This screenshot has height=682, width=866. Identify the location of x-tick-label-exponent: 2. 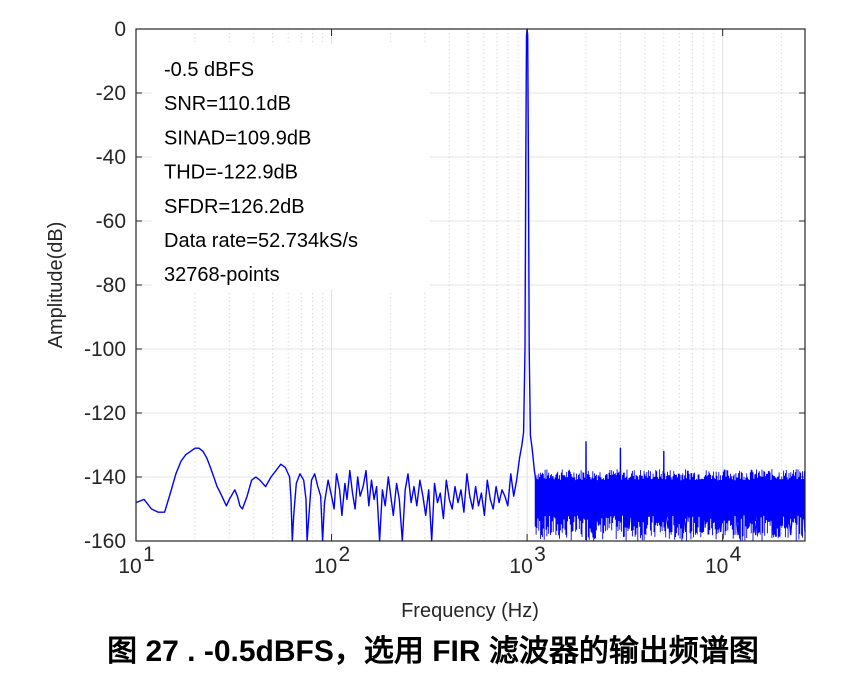
(345, 554).